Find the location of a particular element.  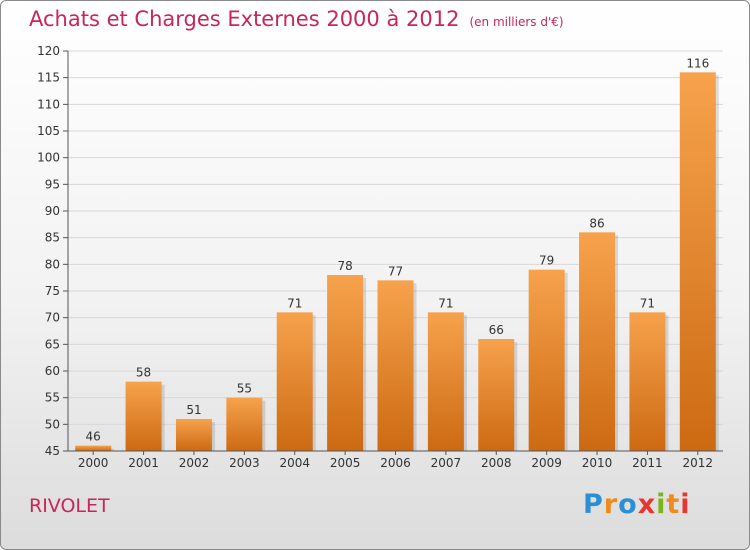

value-label-2004: 71 is located at coordinates (294, 303).